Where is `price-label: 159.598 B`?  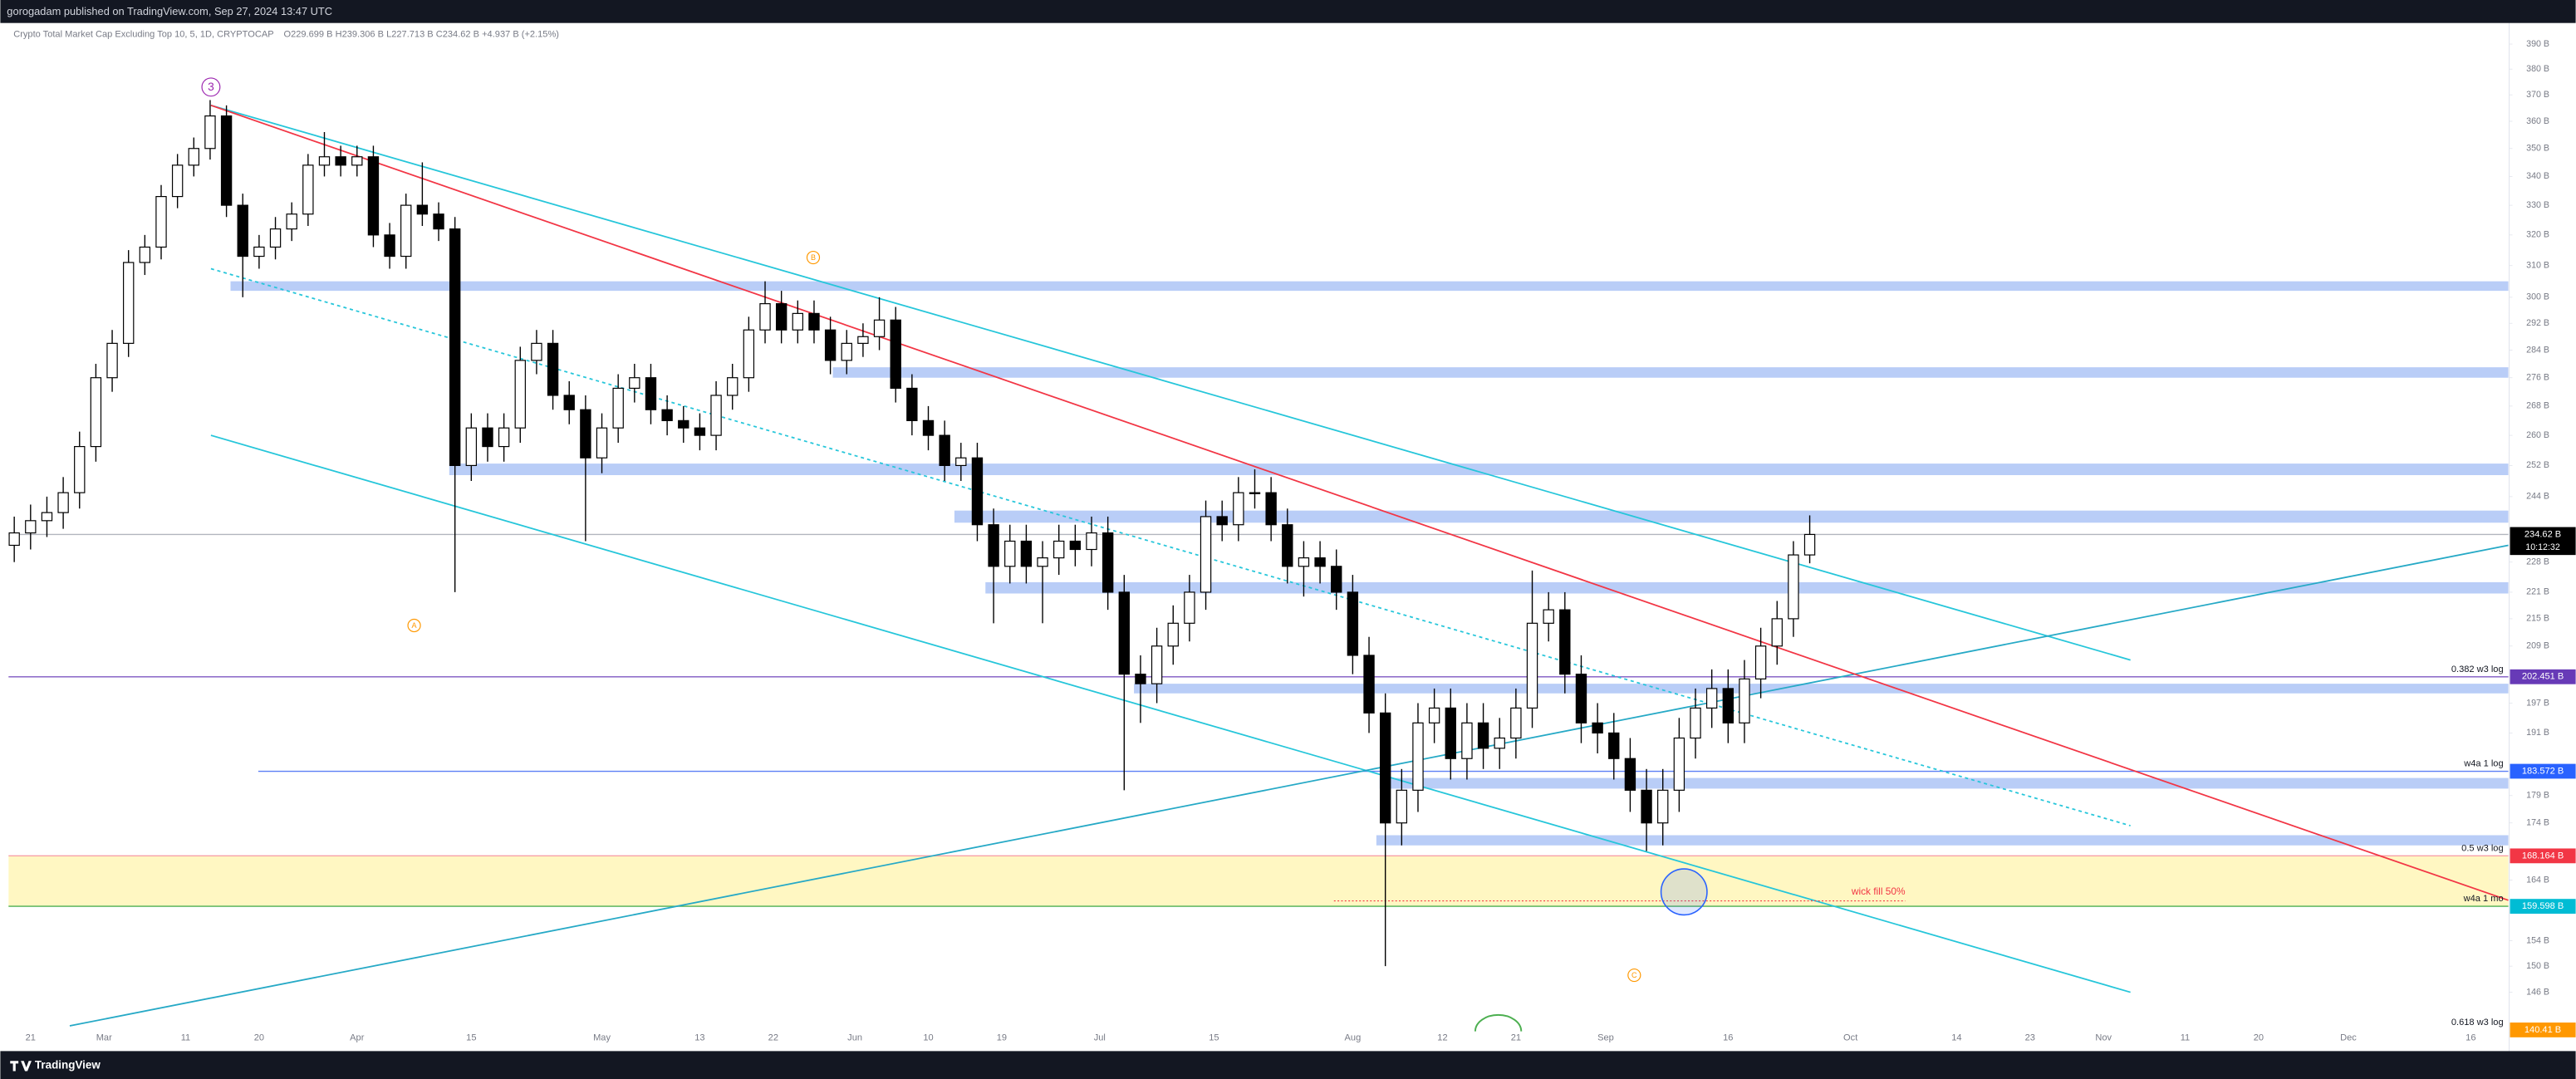
price-label: 159.598 B is located at coordinates (2543, 906).